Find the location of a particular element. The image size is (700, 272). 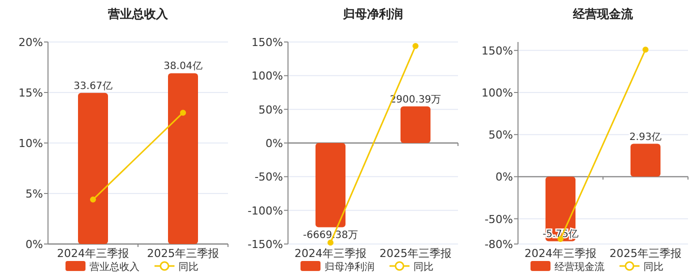

y-tick-label: 15% is located at coordinates (30, 93).